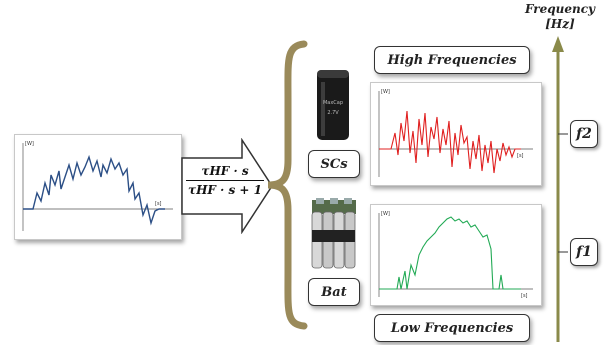 This screenshot has width=607, height=345. Describe the element at coordinates (385, 92) in the screenshot. I see `high-y-unit: [W]` at that location.